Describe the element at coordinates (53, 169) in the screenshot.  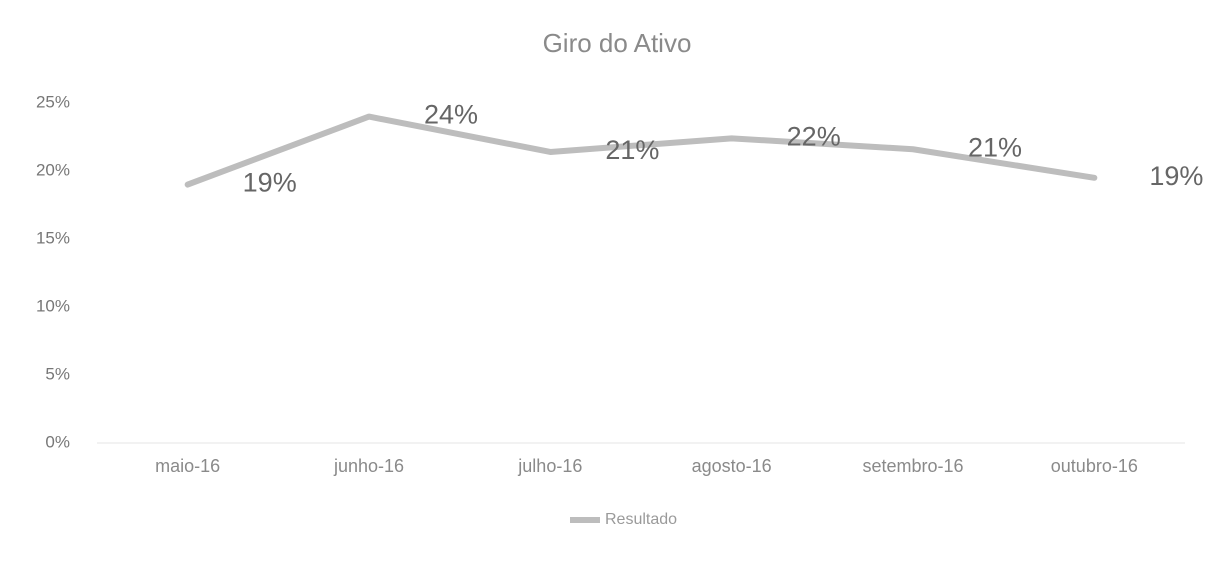
I see `y-tick-label: 20%` at that location.